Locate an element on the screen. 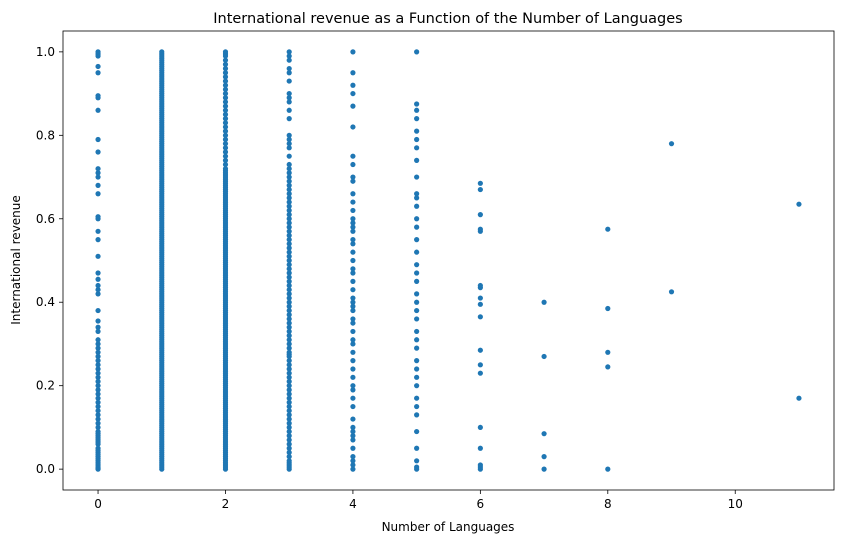  y-tick-label: 1.0 is located at coordinates (45, 52).